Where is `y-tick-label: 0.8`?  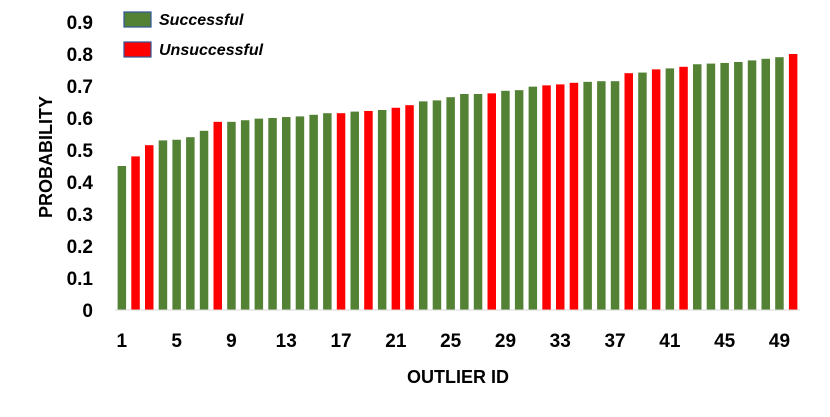 y-tick-label: 0.8 is located at coordinates (80, 55).